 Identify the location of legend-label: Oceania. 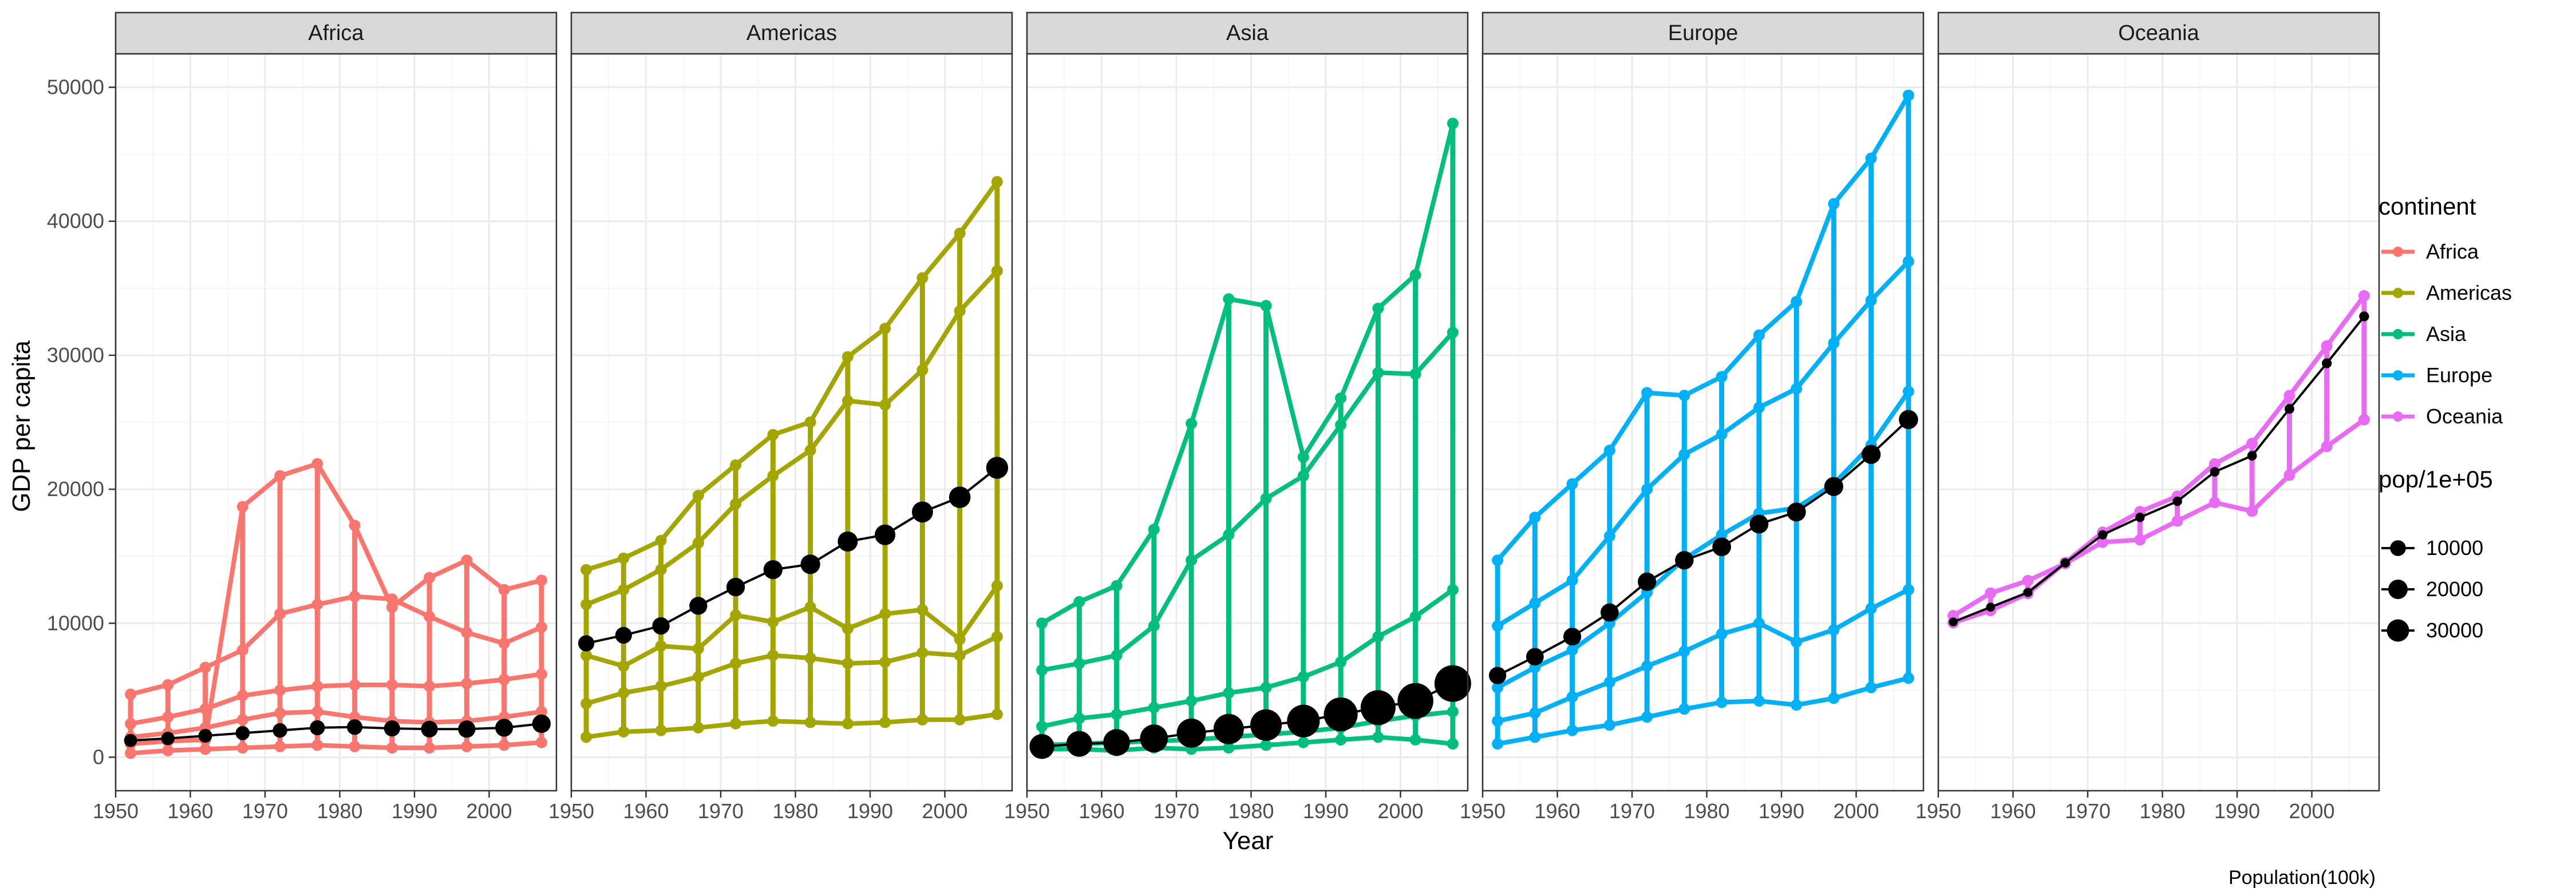
(2464, 416).